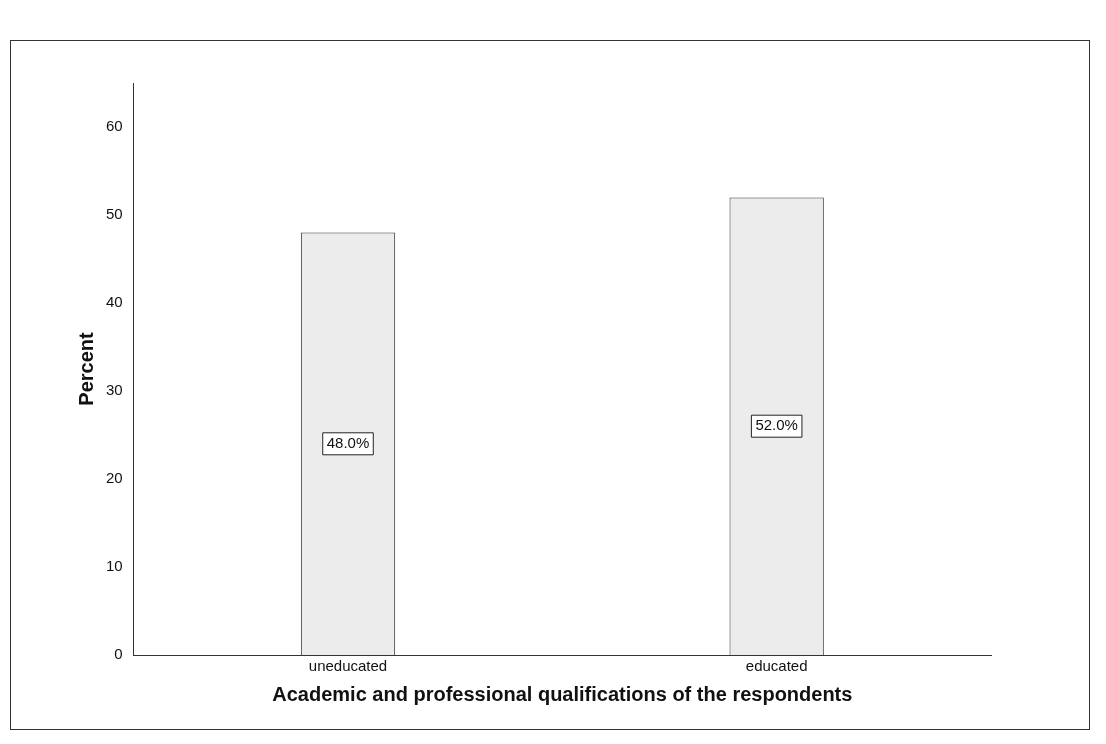 The width and height of the screenshot is (1106, 744). I want to click on y-tick-label: 20, so click(114, 478).